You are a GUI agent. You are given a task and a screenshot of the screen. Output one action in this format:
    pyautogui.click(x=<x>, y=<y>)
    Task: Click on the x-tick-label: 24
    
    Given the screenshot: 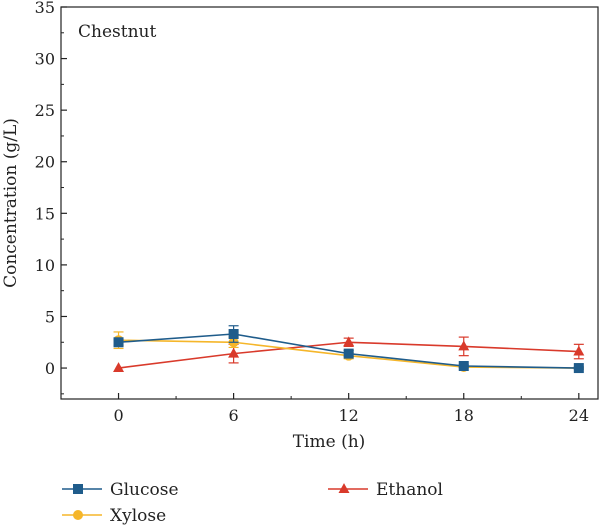 What is the action you would take?
    pyautogui.click(x=579, y=415)
    